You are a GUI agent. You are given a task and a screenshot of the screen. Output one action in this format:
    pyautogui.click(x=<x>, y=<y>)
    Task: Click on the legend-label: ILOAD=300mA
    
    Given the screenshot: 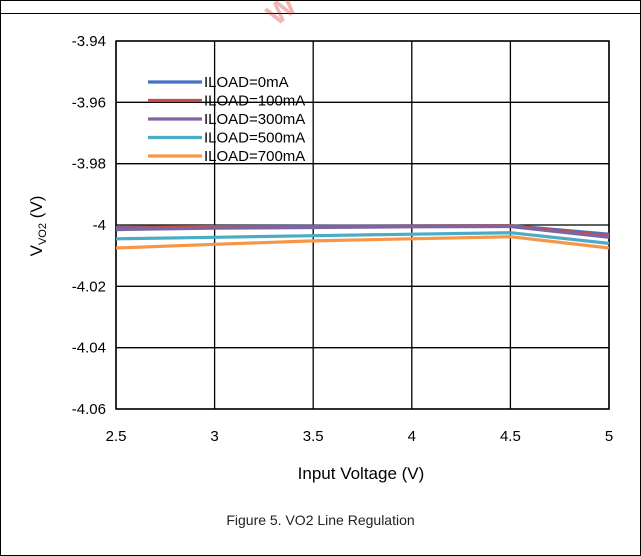 What is the action you would take?
    pyautogui.click(x=254, y=119)
    